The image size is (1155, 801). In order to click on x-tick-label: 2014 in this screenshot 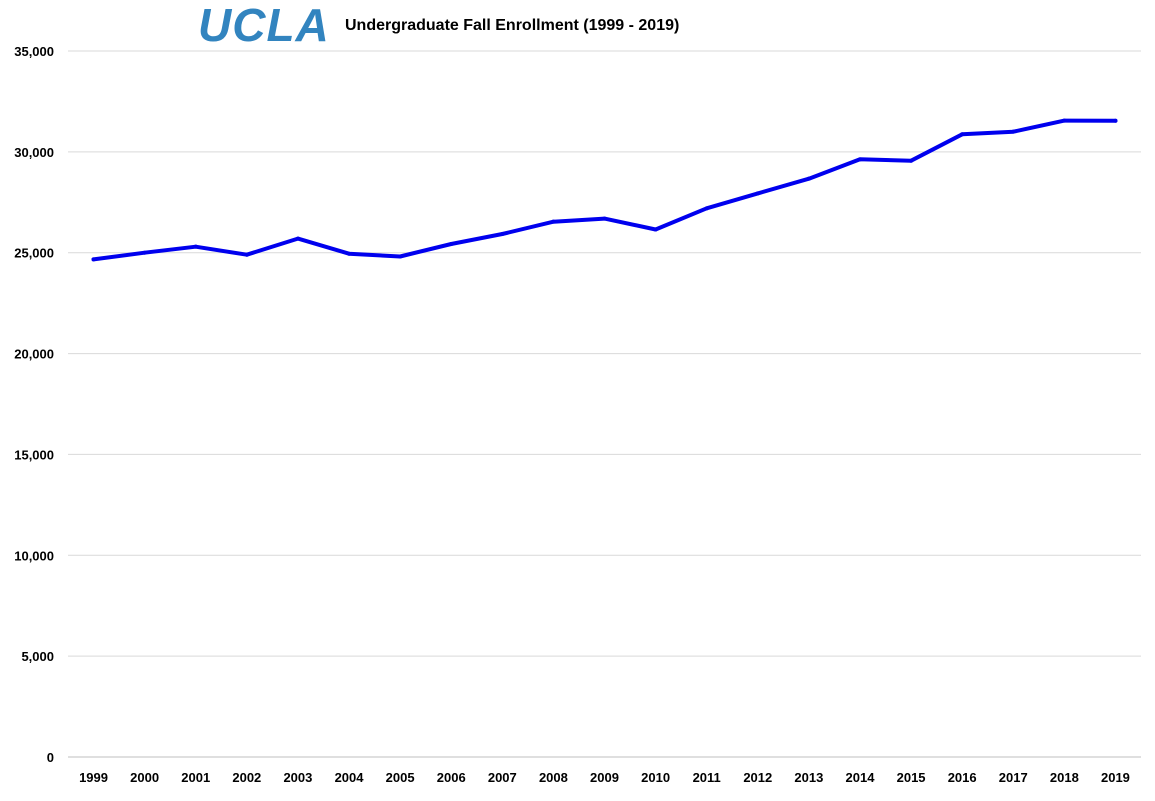, I will do `click(861, 777)`.